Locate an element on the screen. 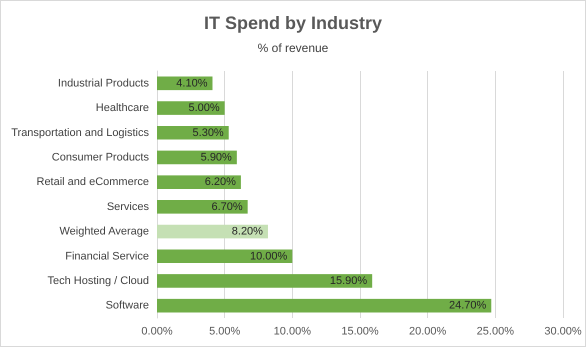 This screenshot has height=347, width=586. x-tick-label: 0.00% is located at coordinates (157, 332).